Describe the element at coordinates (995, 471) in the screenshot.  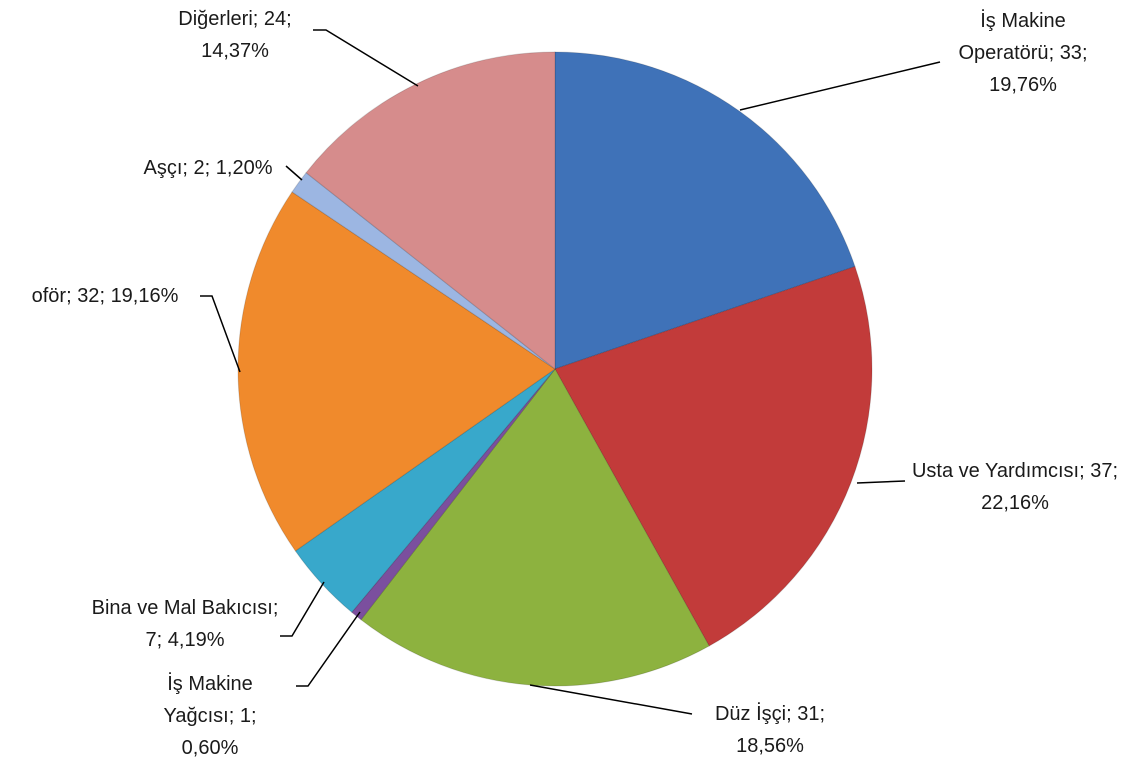
I see `label-category: Usta ve Yardımcısı` at that location.